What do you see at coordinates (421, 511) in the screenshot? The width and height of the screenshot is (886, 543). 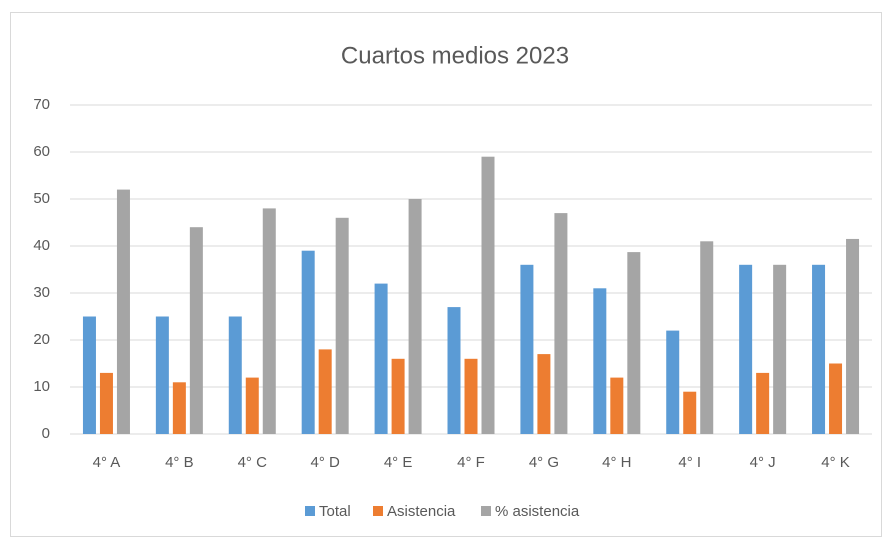 I see `legend-label: Asistencia` at bounding box center [421, 511].